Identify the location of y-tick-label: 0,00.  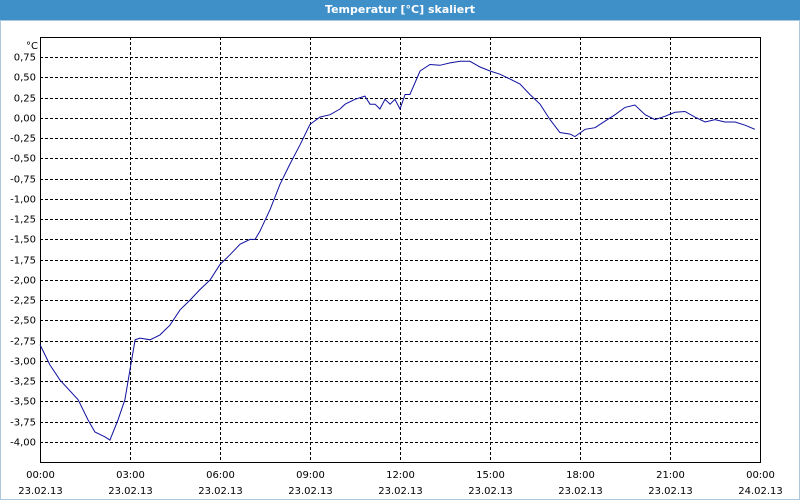
(25, 119).